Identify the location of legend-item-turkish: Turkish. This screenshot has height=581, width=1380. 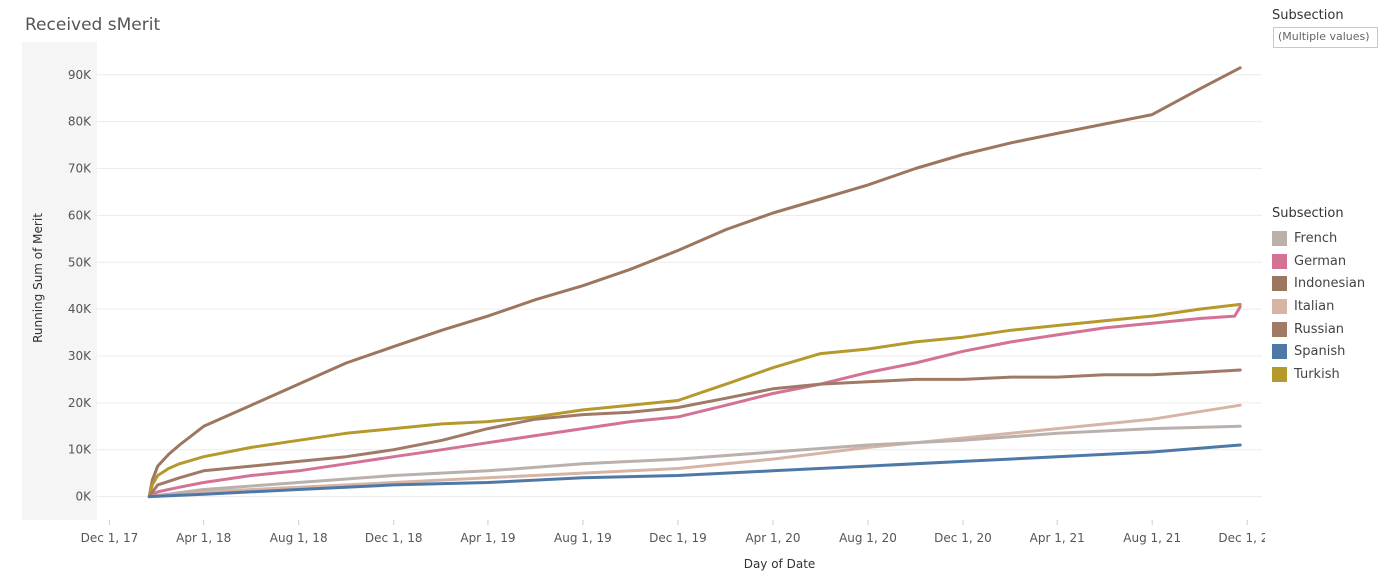
(1324, 374).